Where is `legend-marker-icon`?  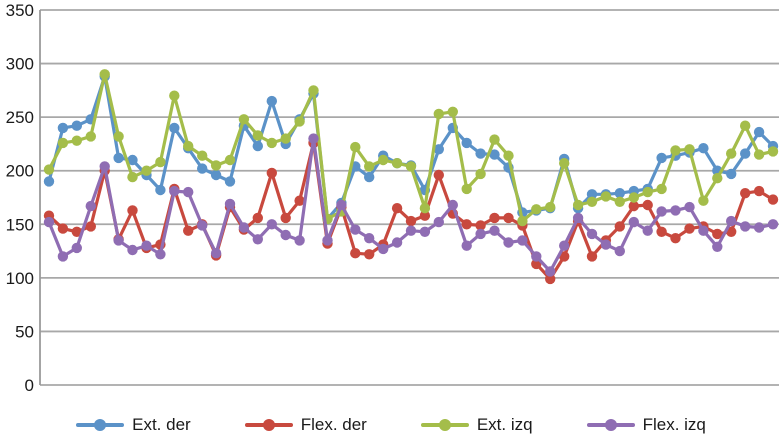 legend-marker-icon is located at coordinates (610, 425).